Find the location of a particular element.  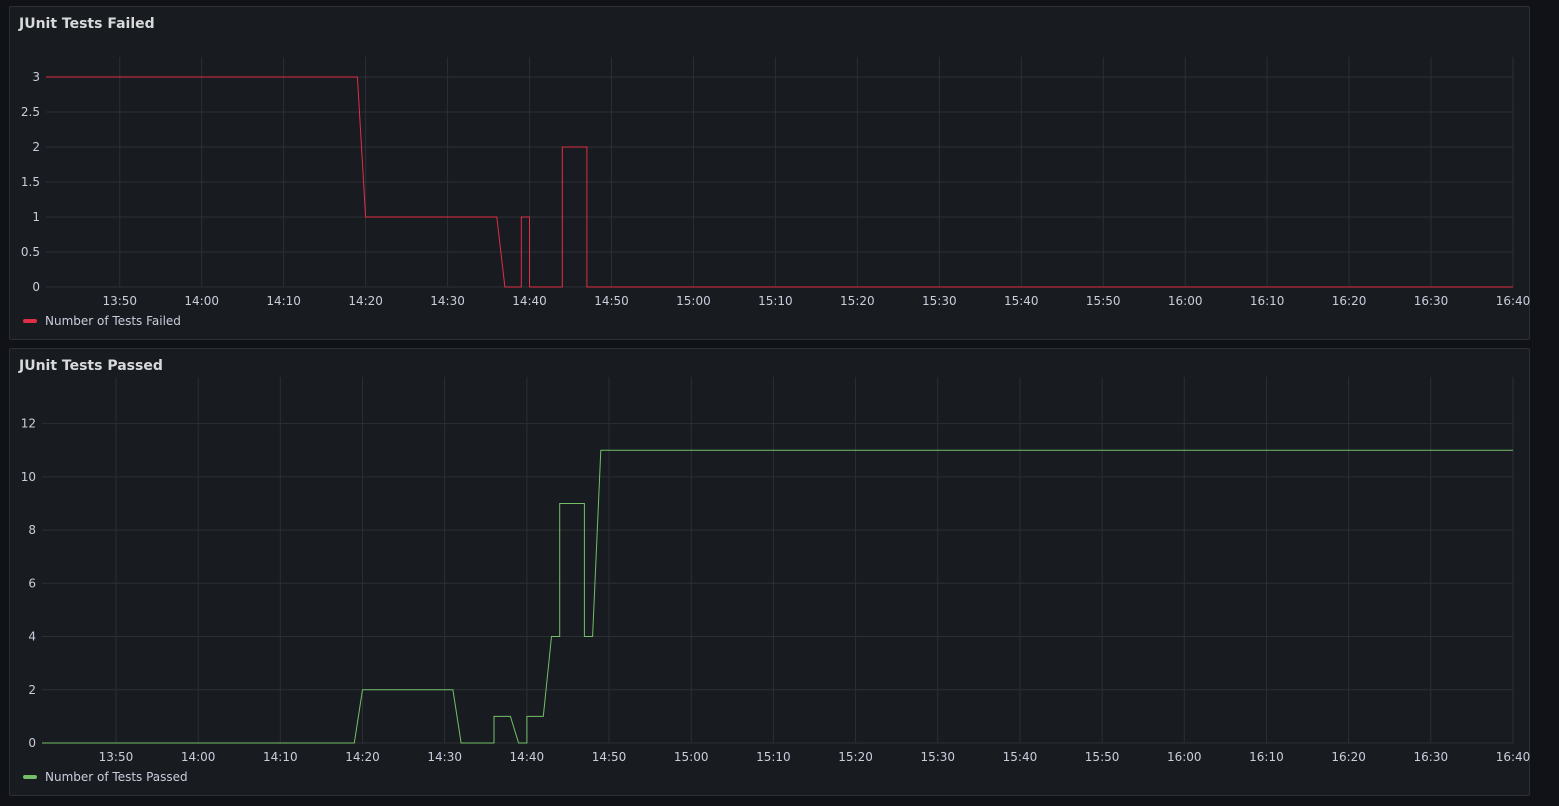

panel-title: JUnit Tests Passed is located at coordinates (91, 366).